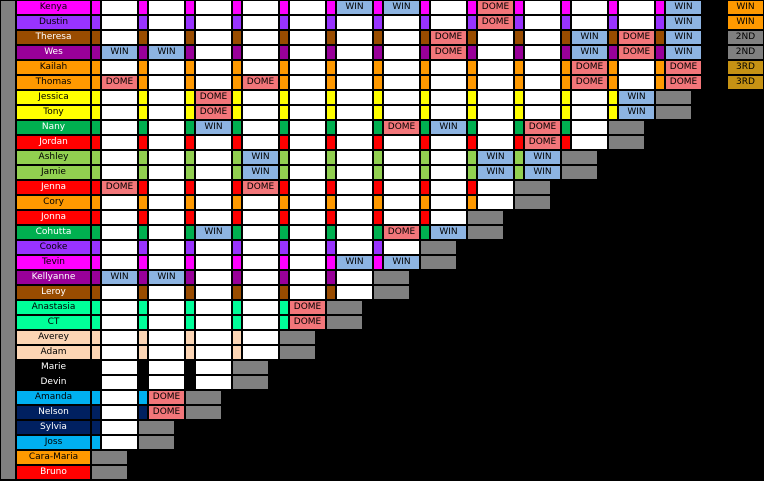 This screenshot has width=764, height=481. Describe the element at coordinates (53, 22) in the screenshot. I see `player-name: Dustin` at that location.